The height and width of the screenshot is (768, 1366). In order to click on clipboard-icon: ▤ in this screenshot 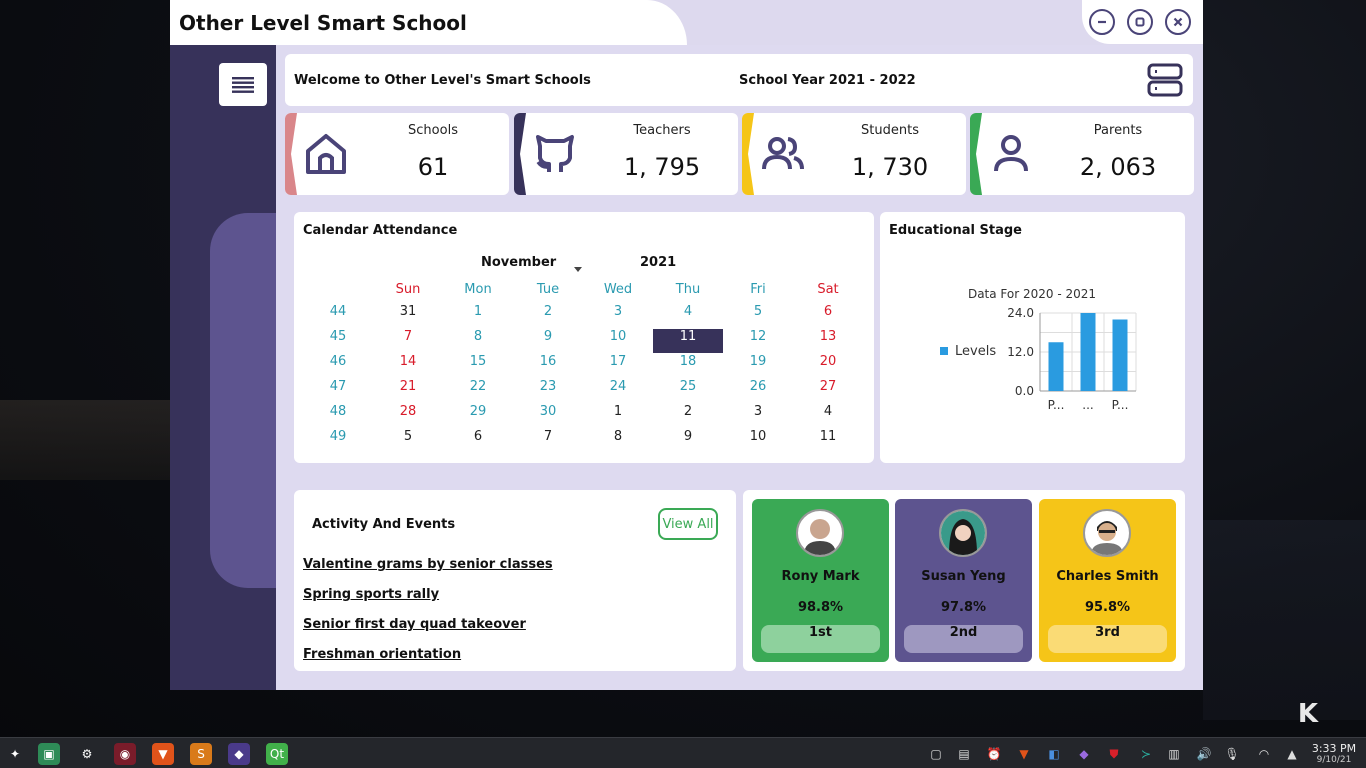, I will do `click(964, 754)`.